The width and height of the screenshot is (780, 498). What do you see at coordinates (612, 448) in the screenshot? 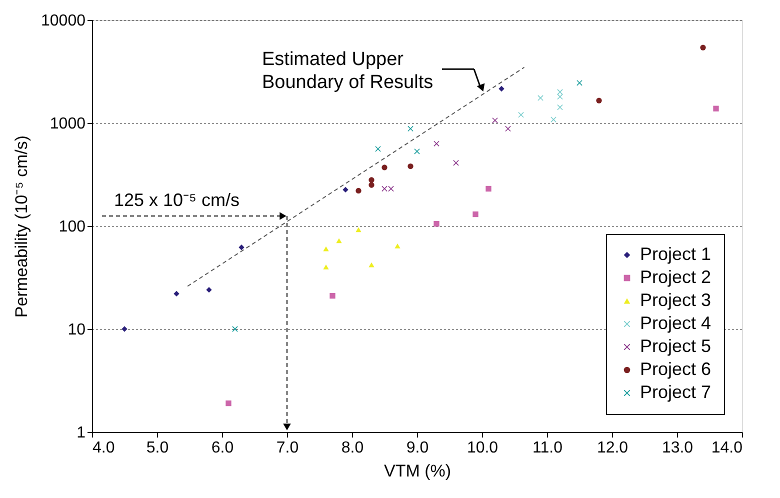
I see `x-tick-label: 12.0` at bounding box center [612, 448].